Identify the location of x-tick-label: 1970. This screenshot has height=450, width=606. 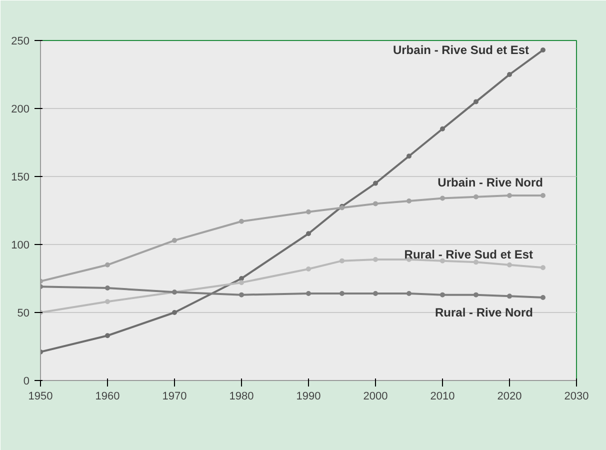
(174, 396).